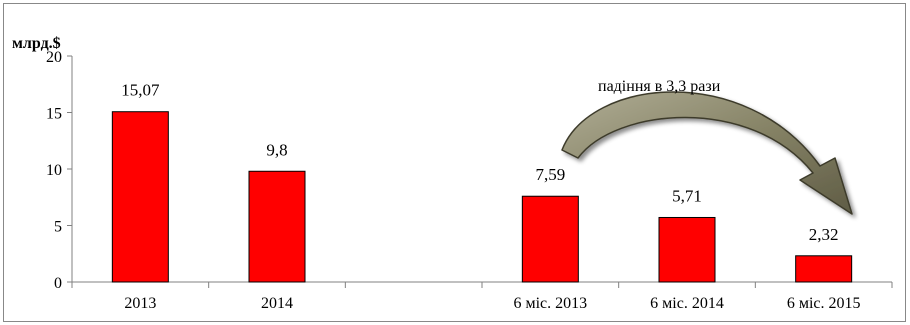 The height and width of the screenshot is (325, 910). I want to click on x-category-label: 2013, so click(140, 303).